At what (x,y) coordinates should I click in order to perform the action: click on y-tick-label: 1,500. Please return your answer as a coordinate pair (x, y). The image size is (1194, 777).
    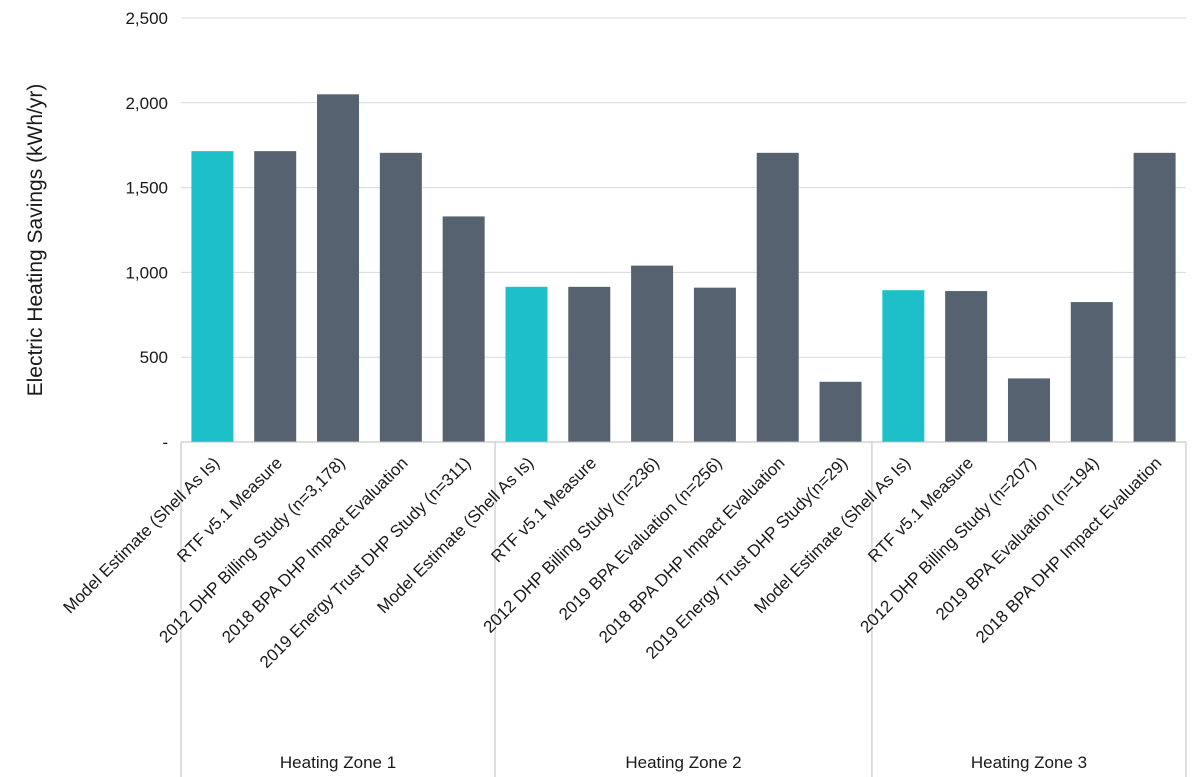
    Looking at the image, I should click on (146, 188).